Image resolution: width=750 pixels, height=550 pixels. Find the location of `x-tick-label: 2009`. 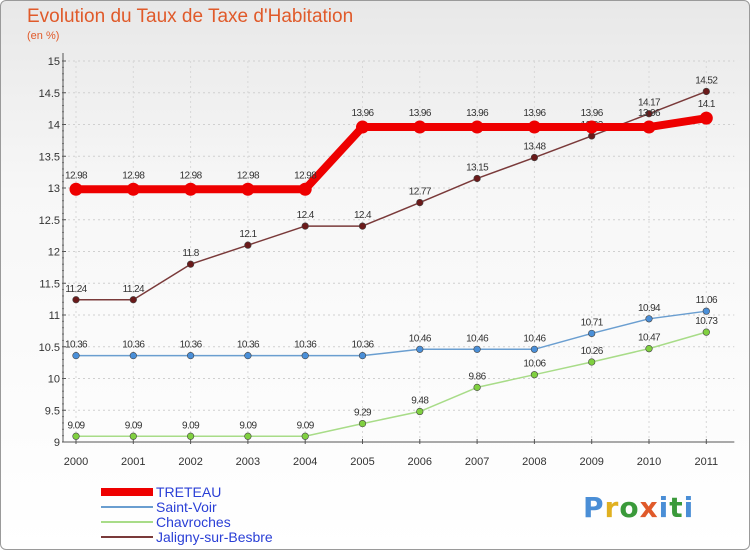

x-tick-label: 2009 is located at coordinates (591, 462).